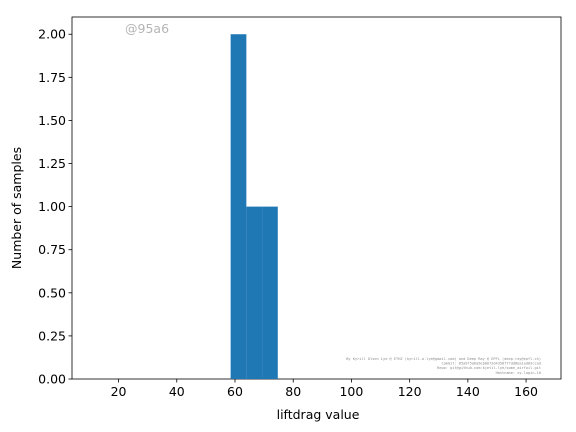  Describe the element at coordinates (177, 391) in the screenshot. I see `x-tick-label: 40` at that location.